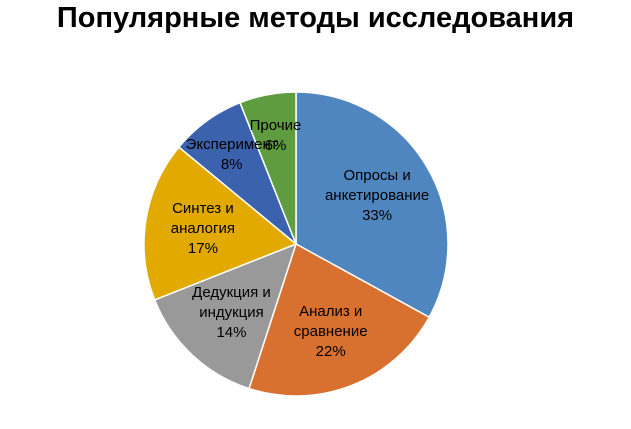  I want to click on value-label: 8%, so click(231, 165).